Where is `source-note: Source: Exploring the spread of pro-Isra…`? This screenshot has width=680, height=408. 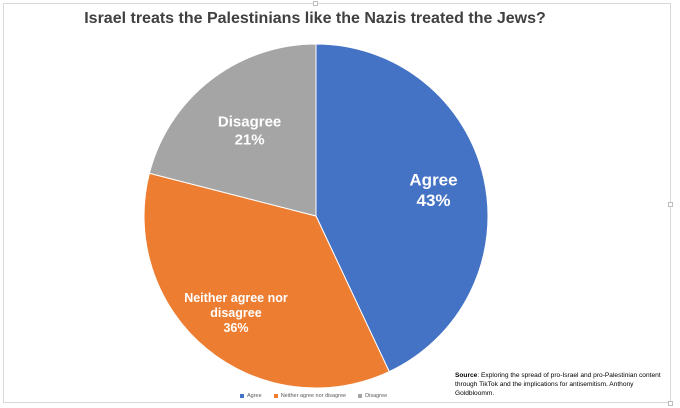 source-note: Source: Exploring the spread of pro-Isra… is located at coordinates (562, 384).